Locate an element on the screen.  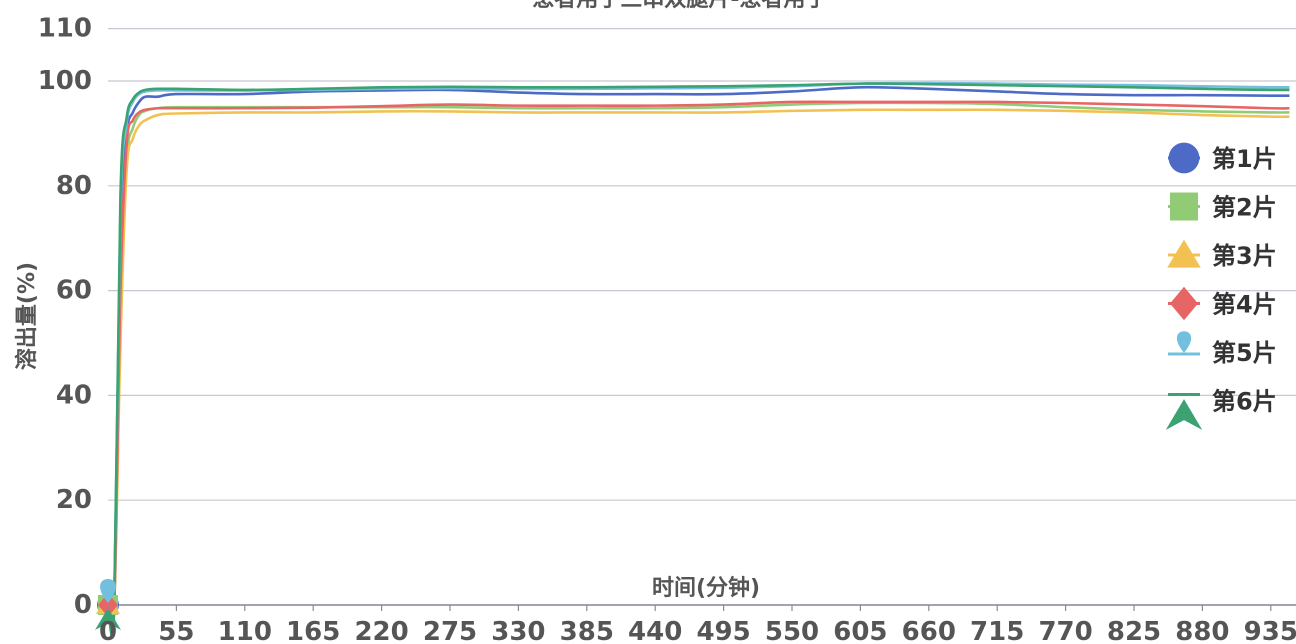
y-tick-label: 40 is located at coordinates (74, 395).